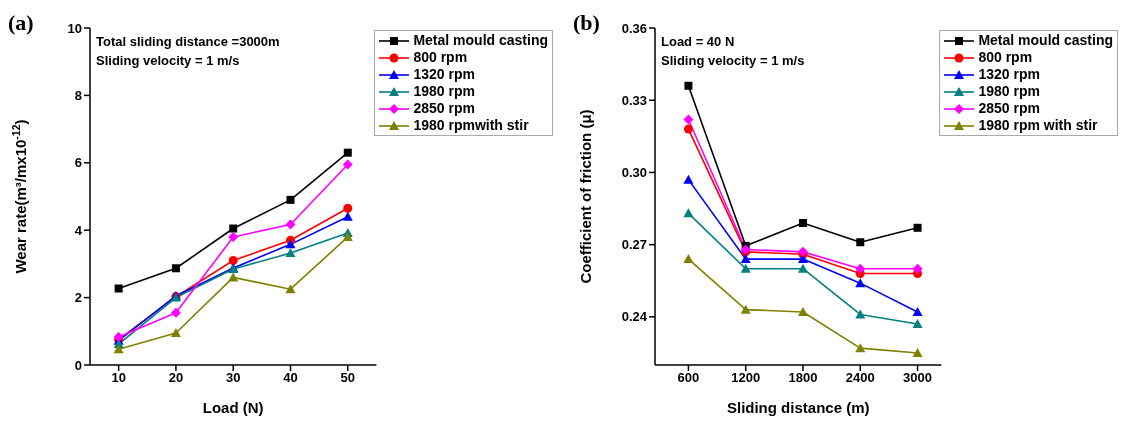 Image resolution: width=1135 pixels, height=431 pixels. What do you see at coordinates (21, 23) in the screenshot?
I see `chart-title: (a)` at bounding box center [21, 23].